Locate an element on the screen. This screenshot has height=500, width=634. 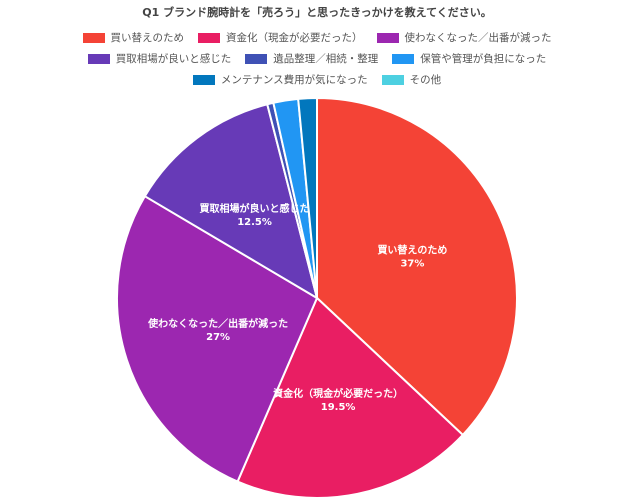
legend-item-maintenance: メンテナンス費用が気になった is located at coordinates (280, 79).